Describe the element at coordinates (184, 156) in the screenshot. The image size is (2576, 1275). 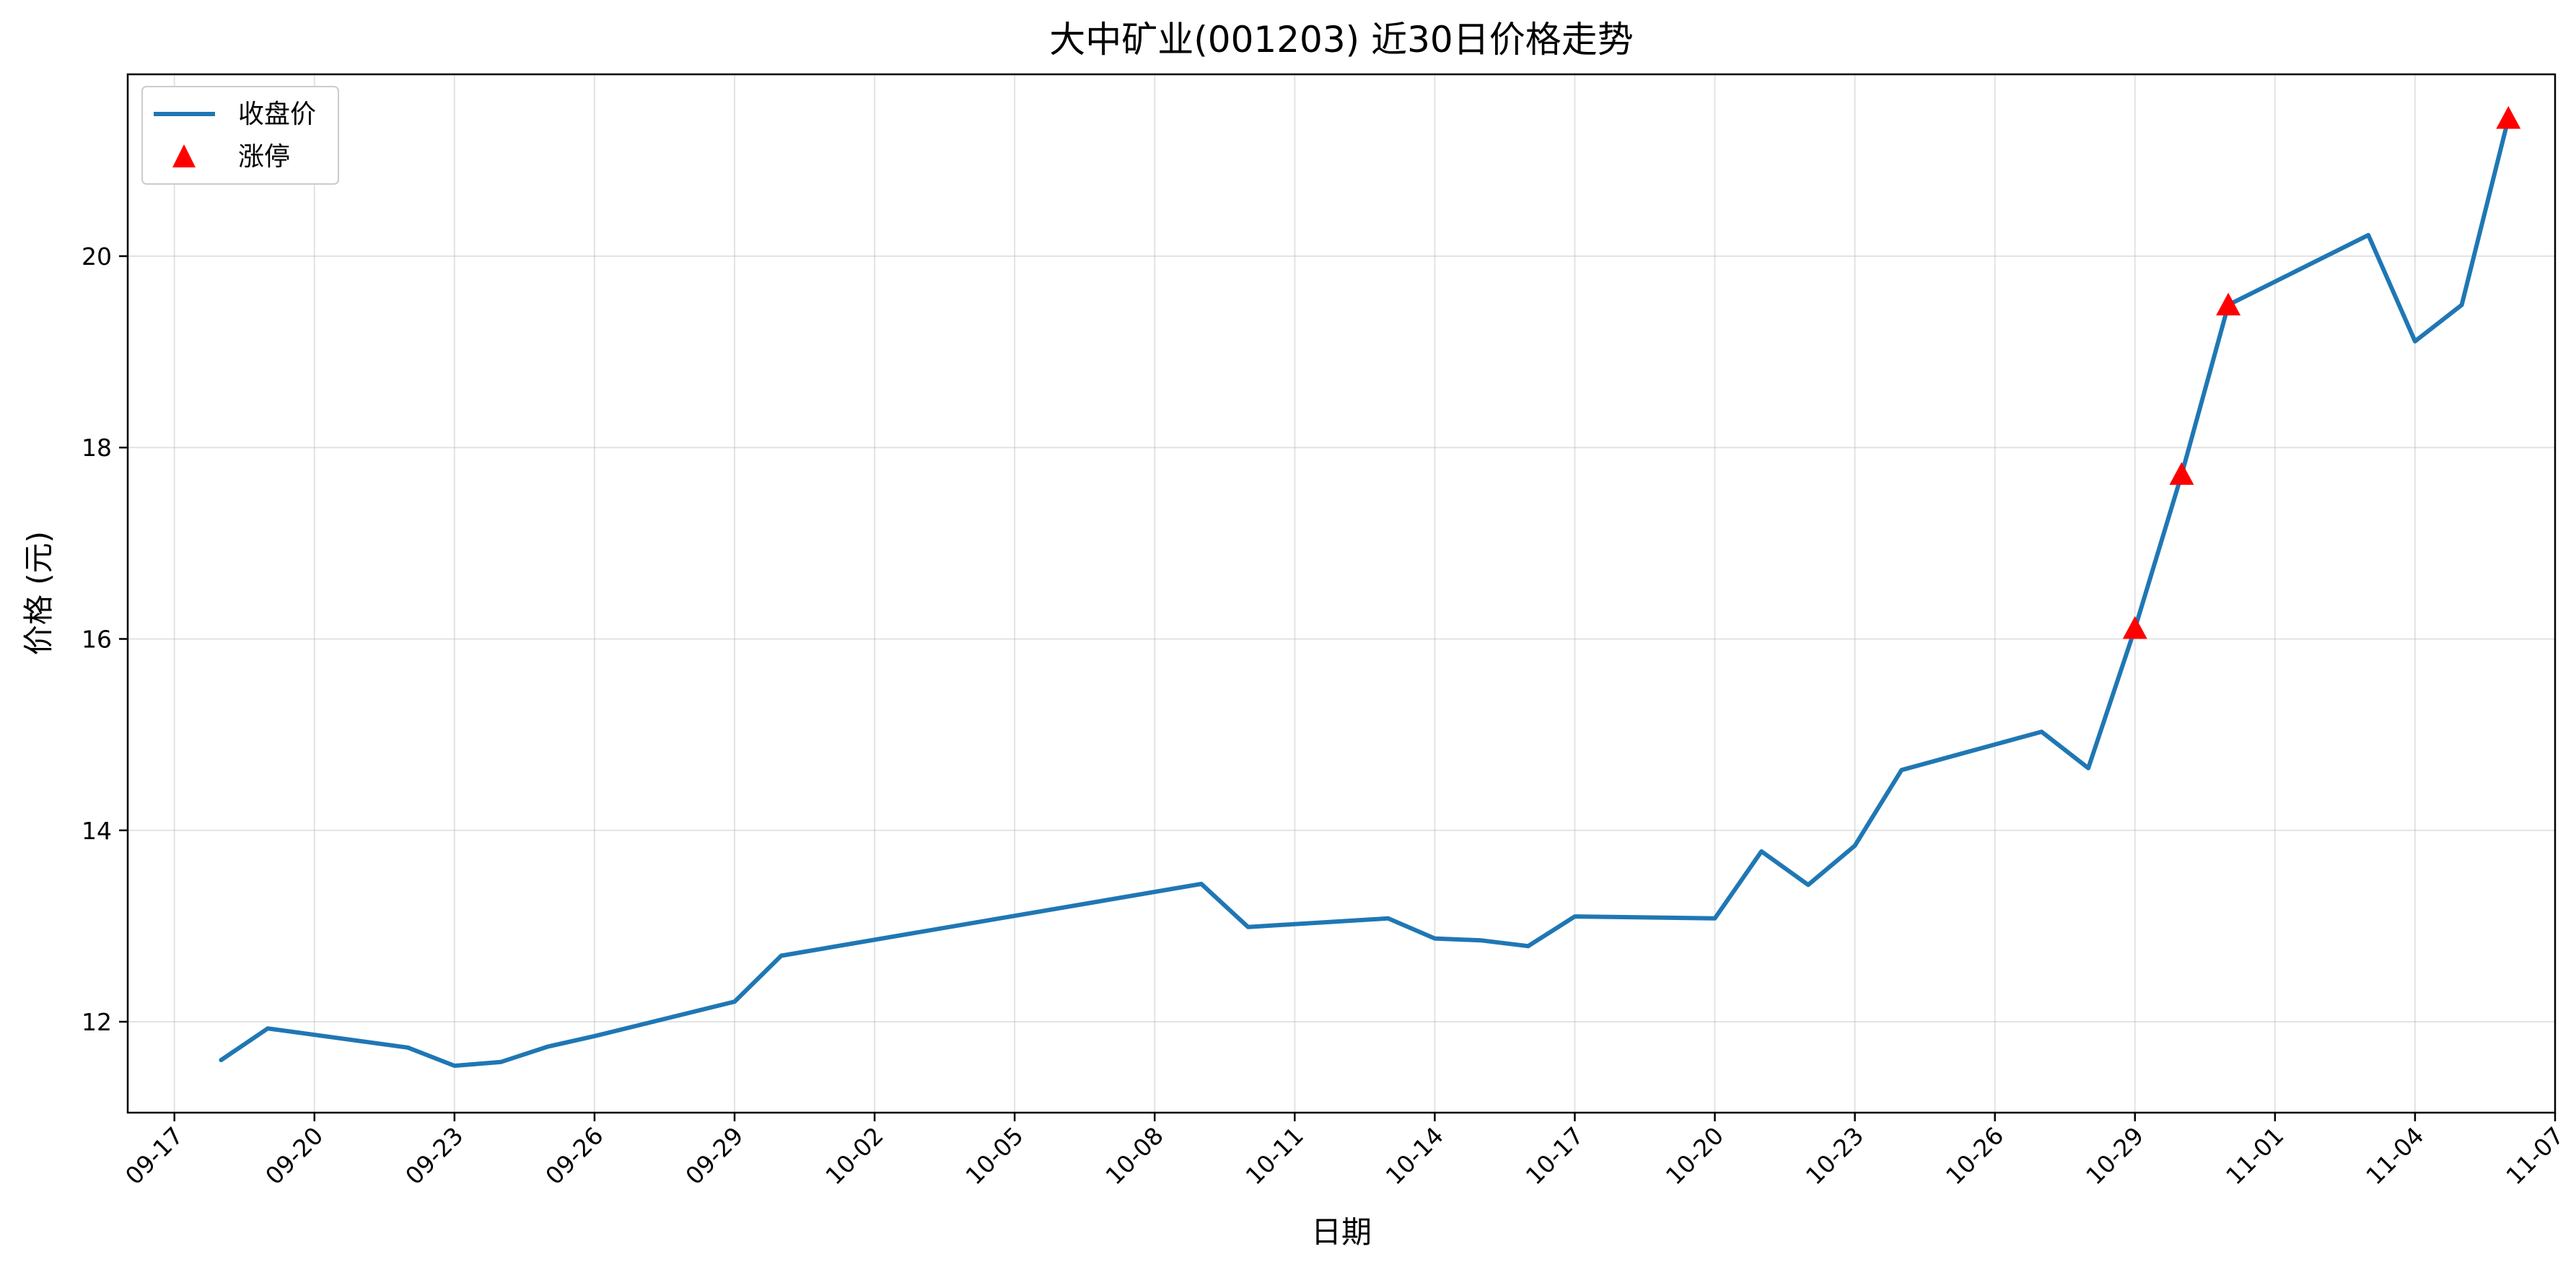
I see `legend-triangle-swatch` at that location.